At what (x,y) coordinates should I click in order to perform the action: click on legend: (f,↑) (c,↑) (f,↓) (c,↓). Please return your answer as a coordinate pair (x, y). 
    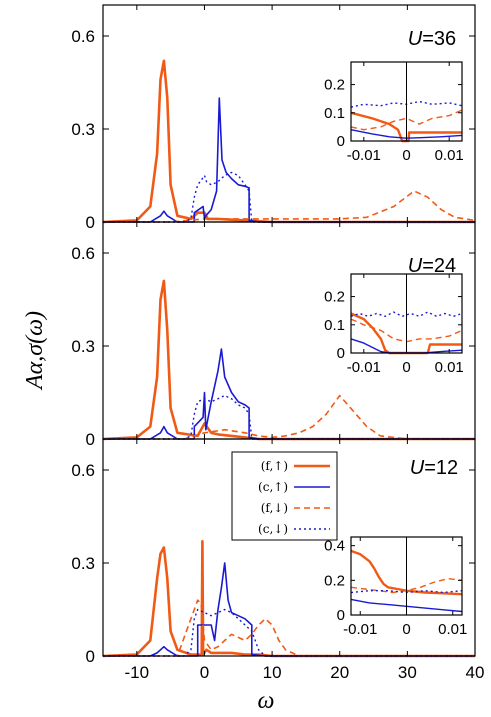
    Looking at the image, I should click on (284, 496).